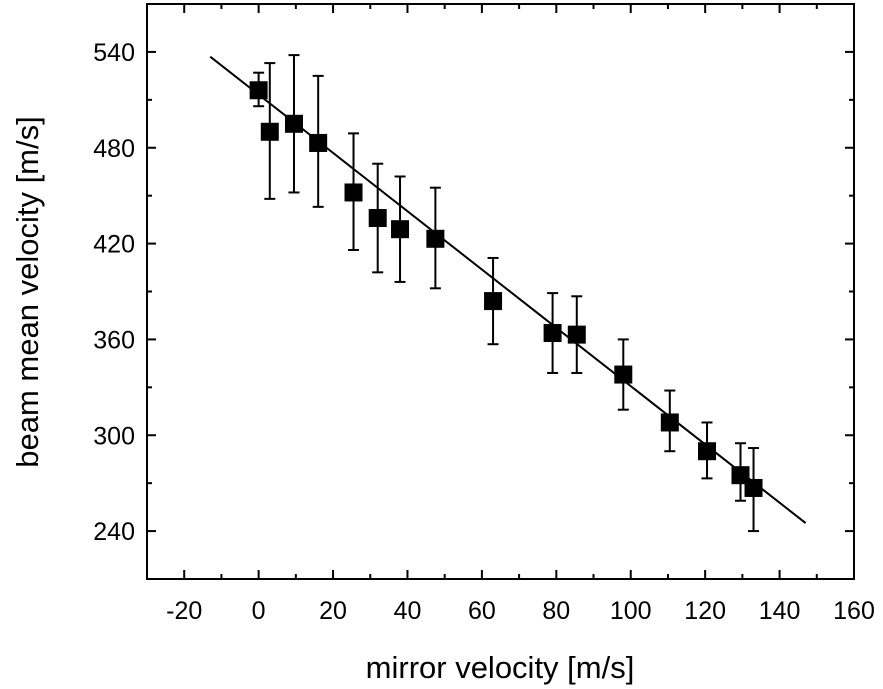  I want to click on y-tick-label: 480, so click(114, 149).